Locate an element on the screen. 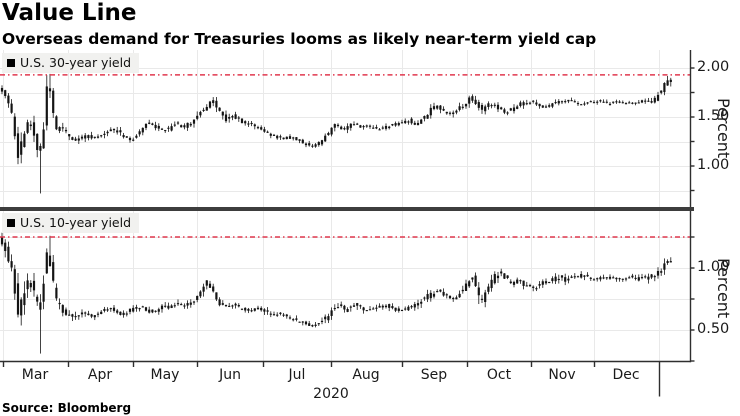  source-attribution: Source: Bloomberg is located at coordinates (67, 408).